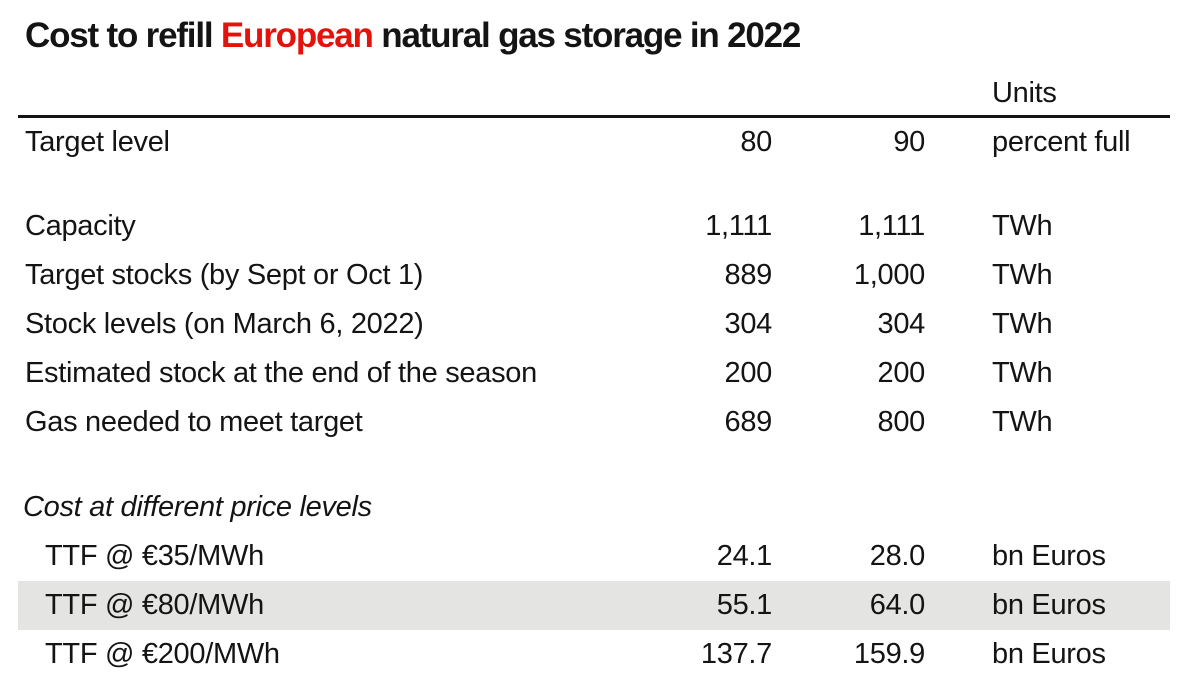 The image size is (1200, 696). Describe the element at coordinates (154, 556) in the screenshot. I see `row-label: TTF @ €35/MWh` at that location.